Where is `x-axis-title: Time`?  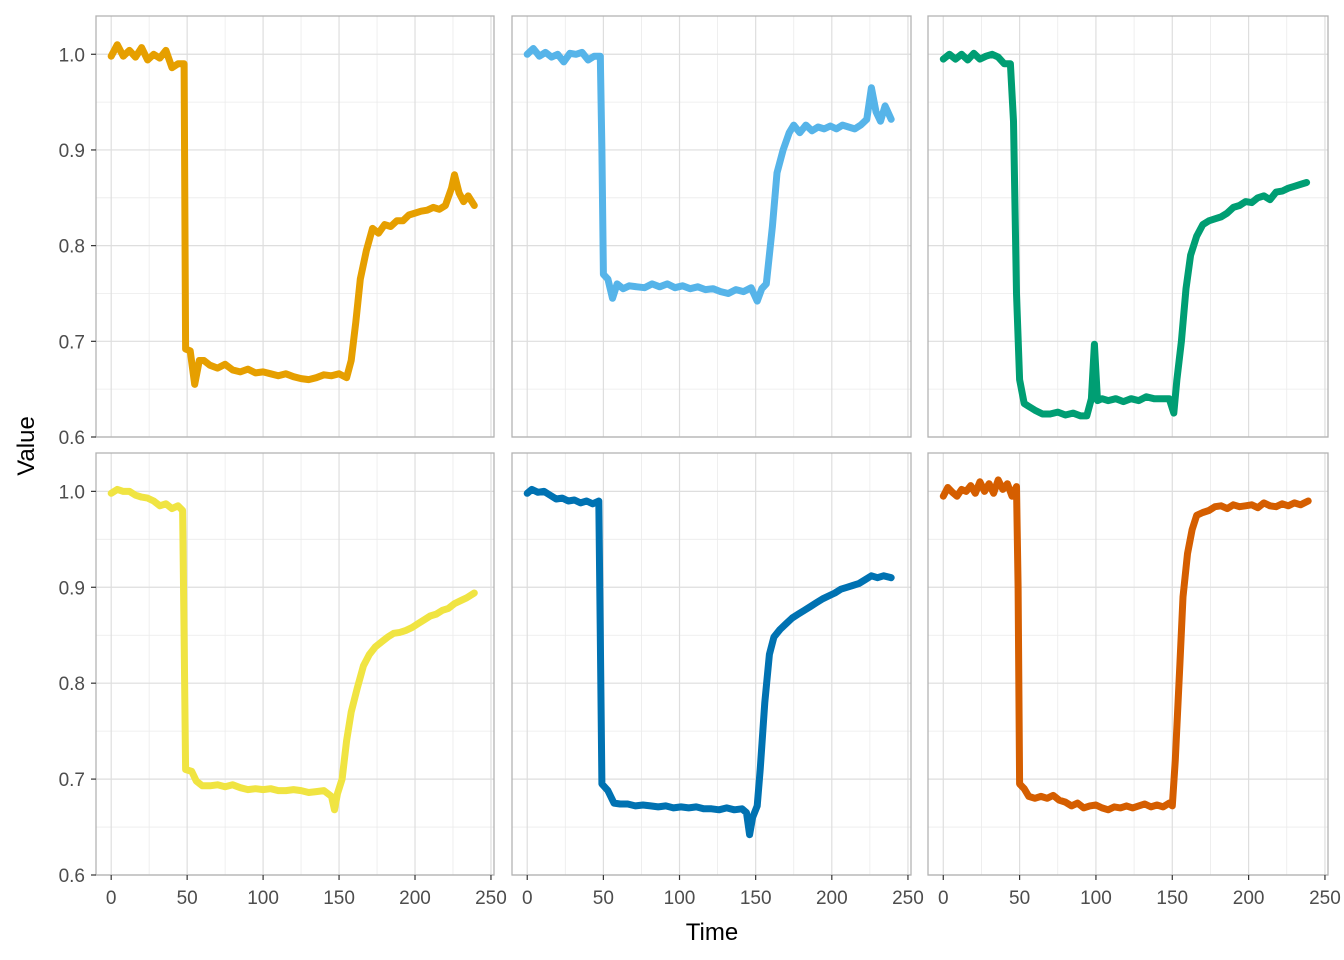 x-axis-title: Time is located at coordinates (712, 932).